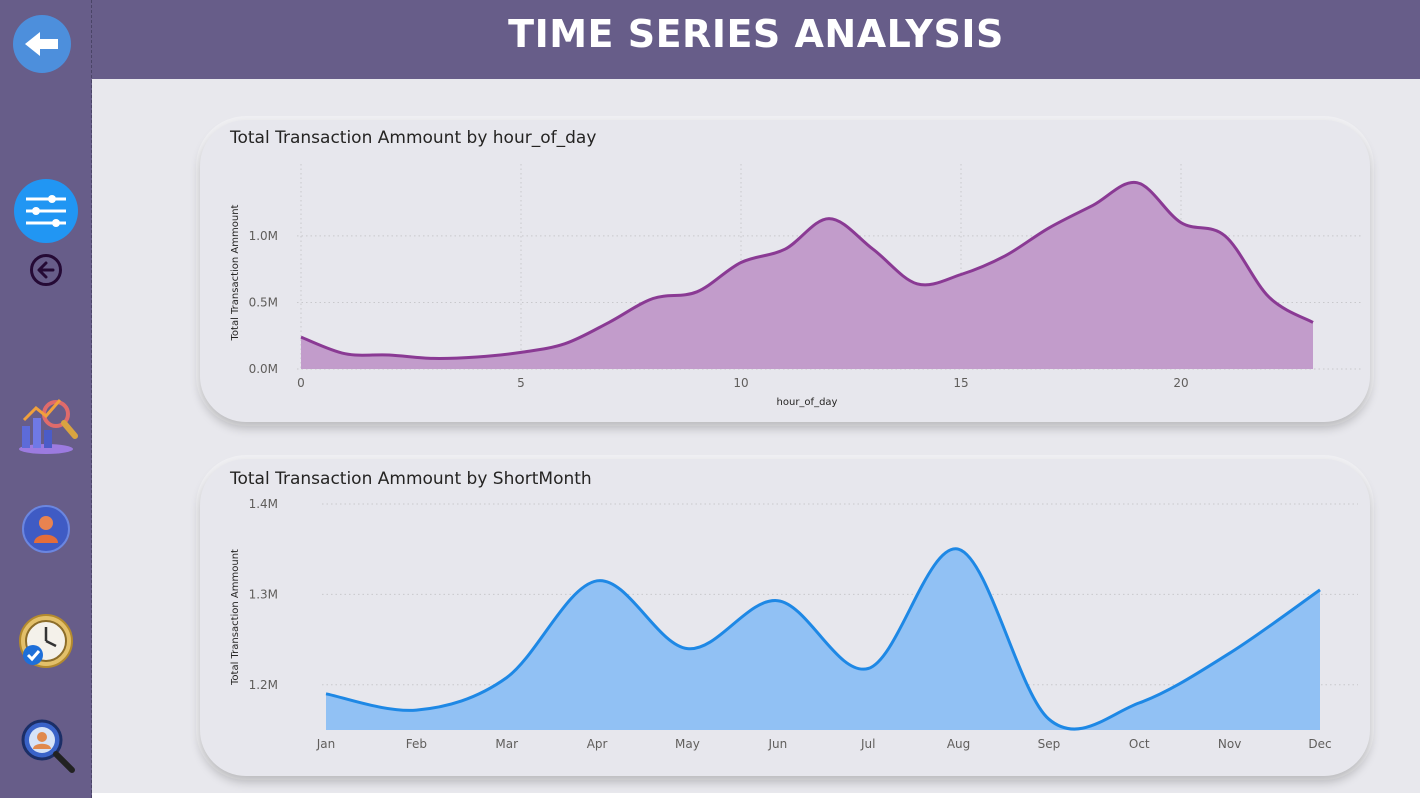 The height and width of the screenshot is (798, 1420). What do you see at coordinates (263, 236) in the screenshot?
I see `y-tick-label: 1.0M` at bounding box center [263, 236].